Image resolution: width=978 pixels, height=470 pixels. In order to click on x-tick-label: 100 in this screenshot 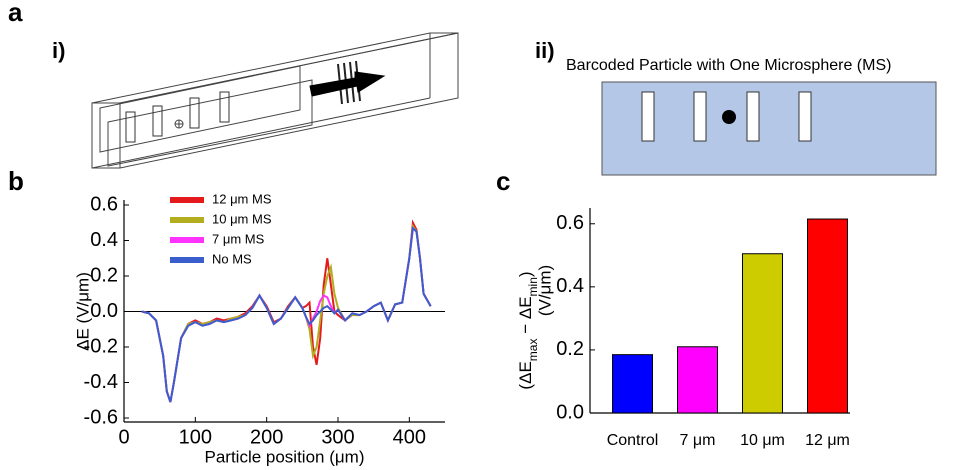, I will do `click(195, 437)`.